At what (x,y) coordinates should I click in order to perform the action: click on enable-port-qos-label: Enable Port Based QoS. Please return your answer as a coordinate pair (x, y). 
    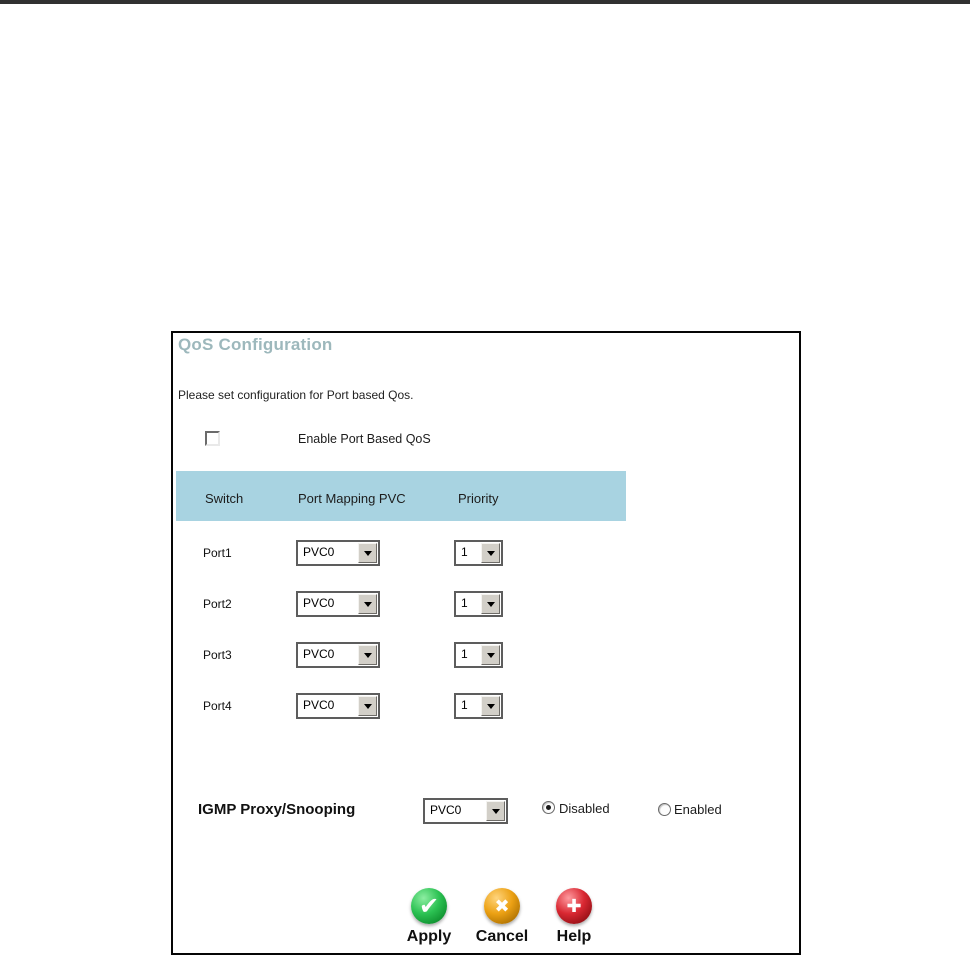
    Looking at the image, I should click on (364, 439).